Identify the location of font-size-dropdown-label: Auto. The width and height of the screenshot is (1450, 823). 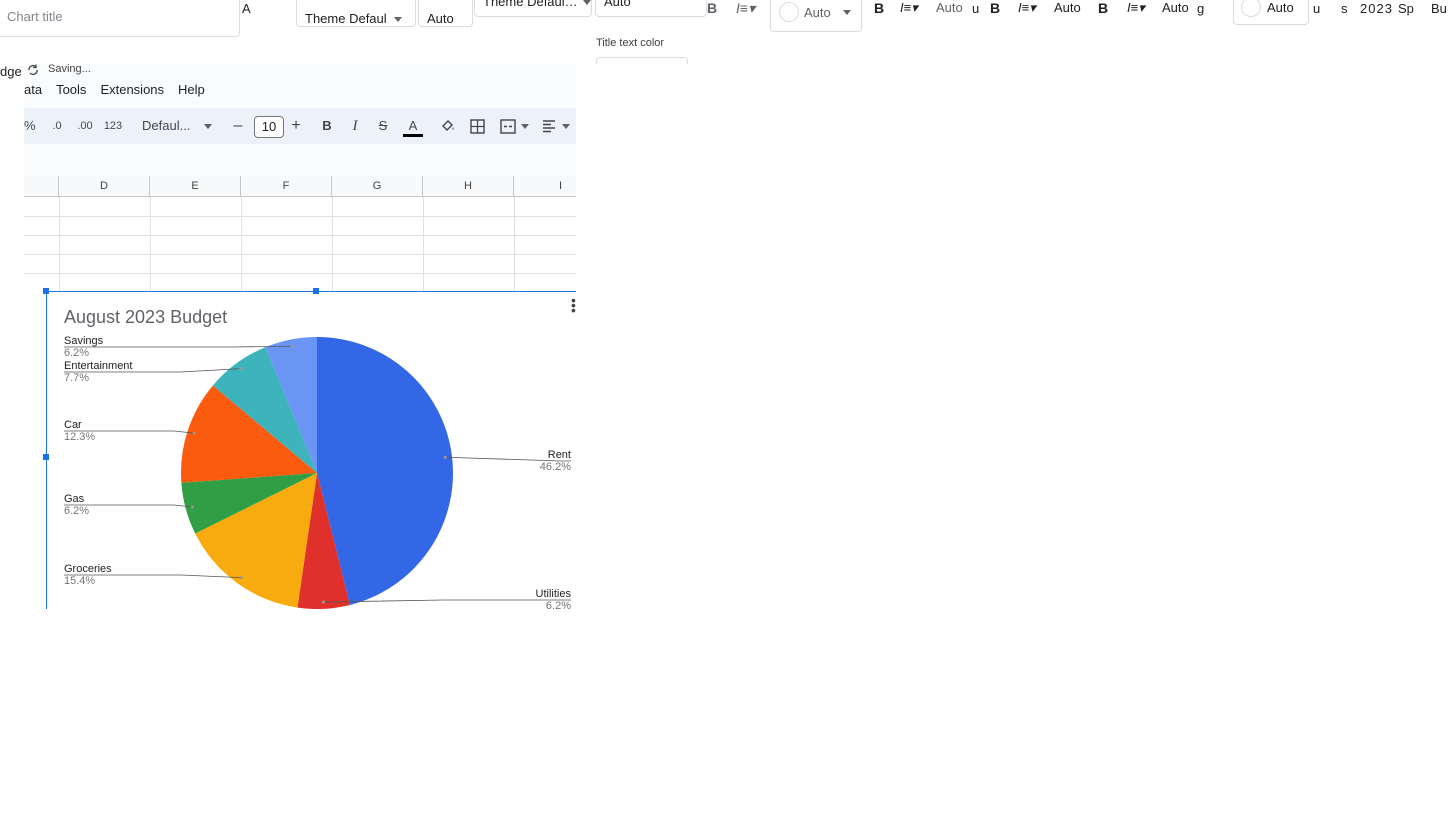
(440, 18).